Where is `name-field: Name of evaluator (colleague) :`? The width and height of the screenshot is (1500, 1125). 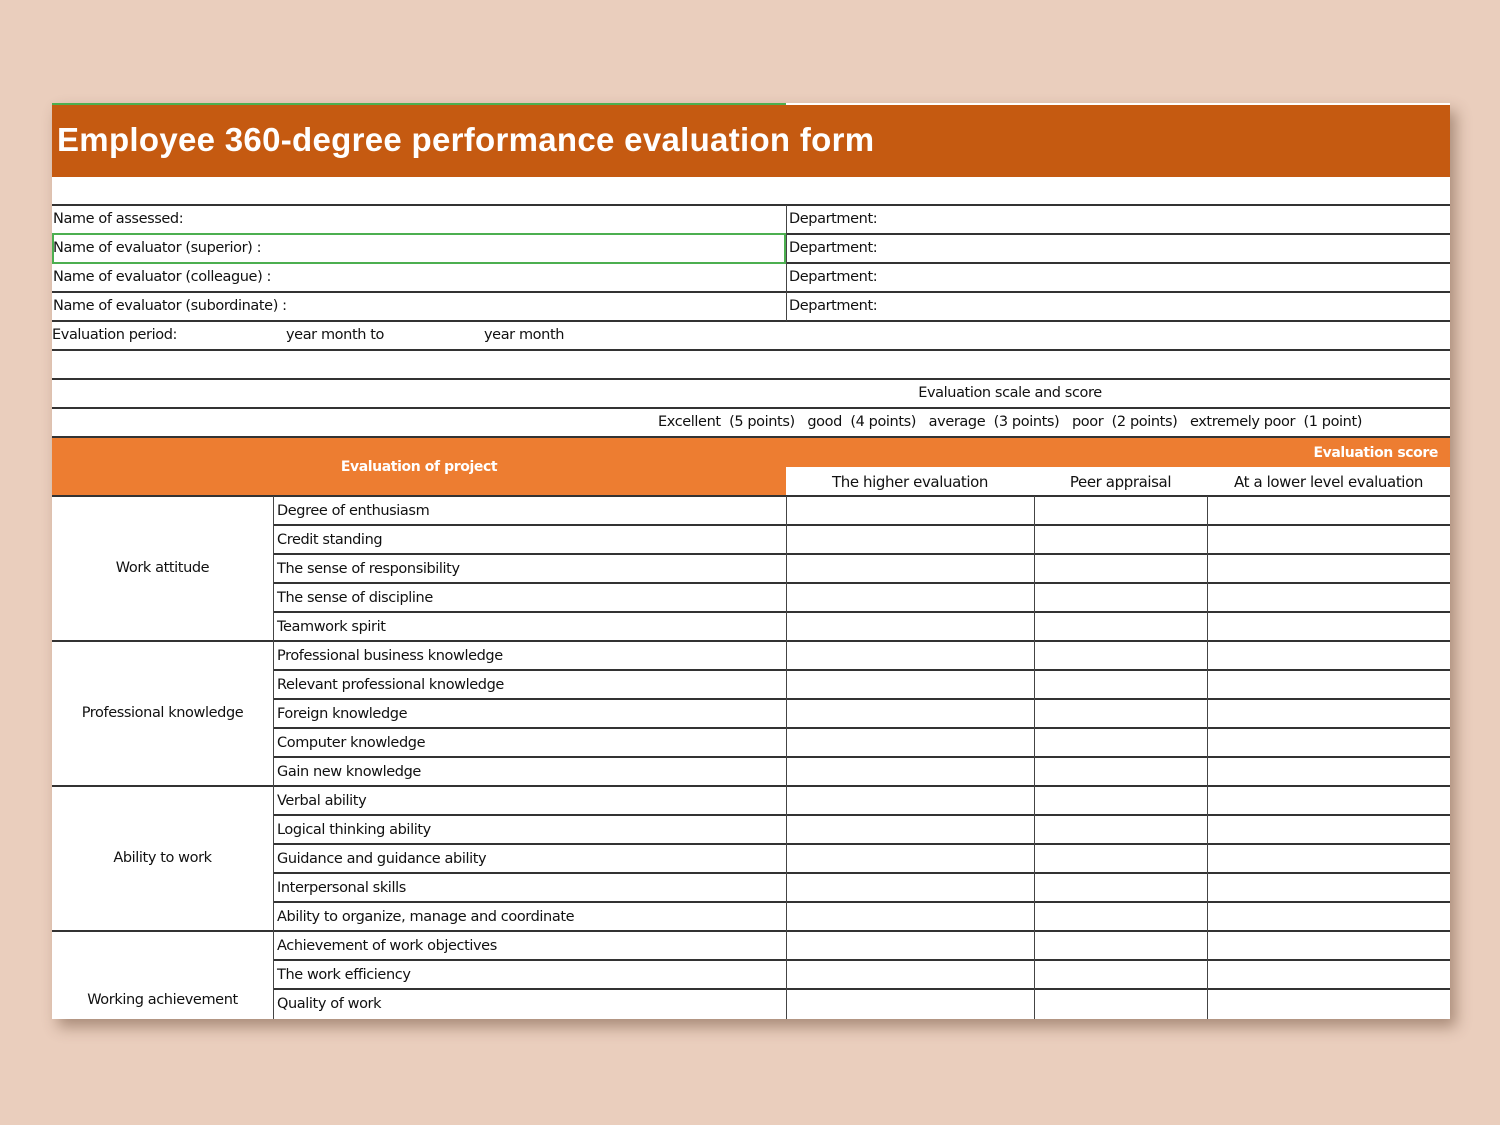
name-field: Name of evaluator (colleague) : is located at coordinates (162, 277).